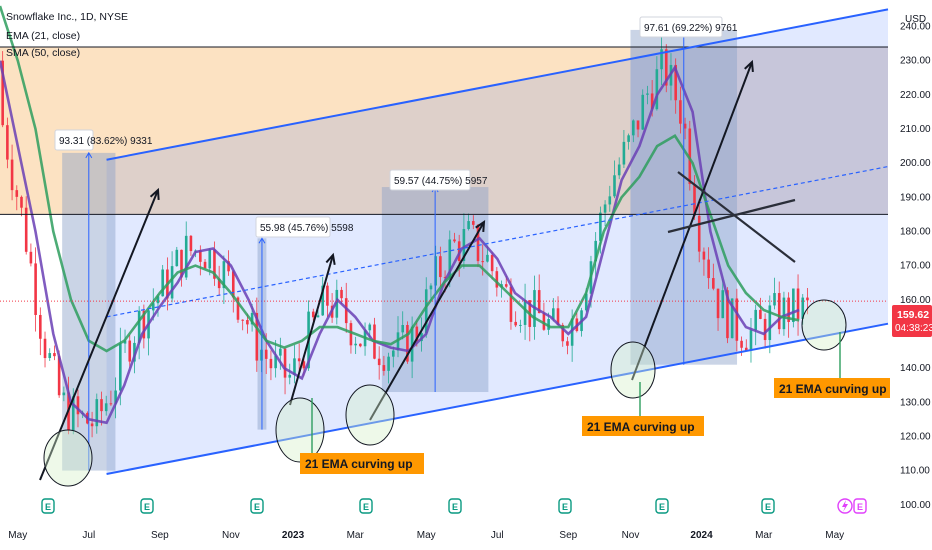  What do you see at coordinates (74, 140) in the screenshot?
I see `measure-label-bg` at bounding box center [74, 140].